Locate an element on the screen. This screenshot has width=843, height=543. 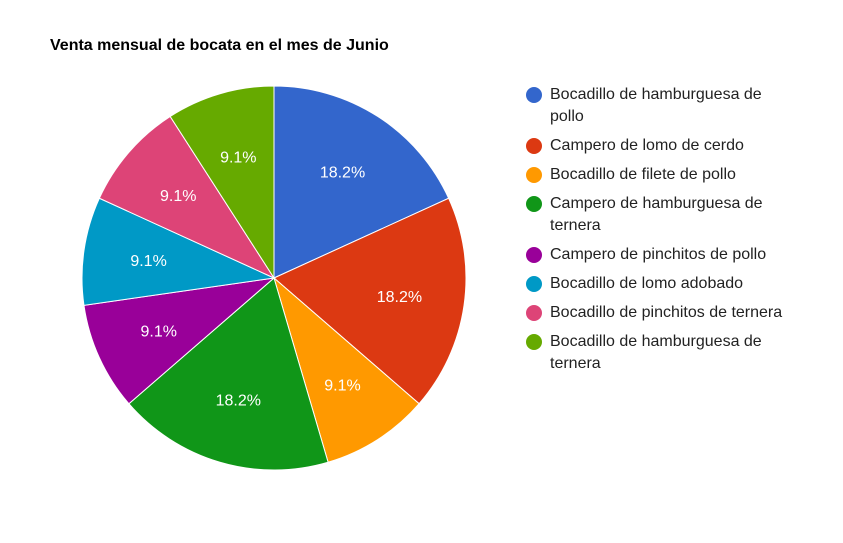
legend-label: Campero de lomo de cerdo is located at coordinates (647, 145).